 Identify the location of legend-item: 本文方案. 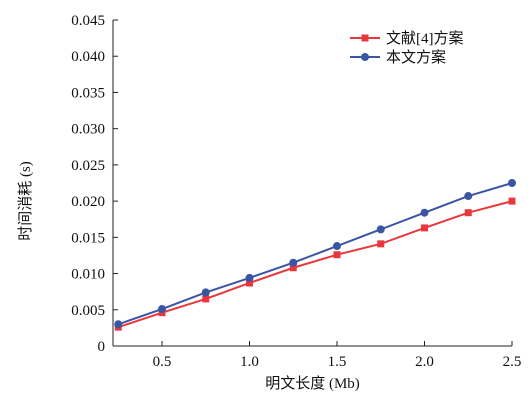
(398, 57).